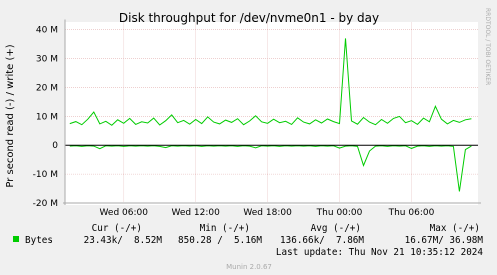  What do you see at coordinates (220, 240) in the screenshot?
I see `legend-stat: 850.28 / 5.16M` at bounding box center [220, 240].